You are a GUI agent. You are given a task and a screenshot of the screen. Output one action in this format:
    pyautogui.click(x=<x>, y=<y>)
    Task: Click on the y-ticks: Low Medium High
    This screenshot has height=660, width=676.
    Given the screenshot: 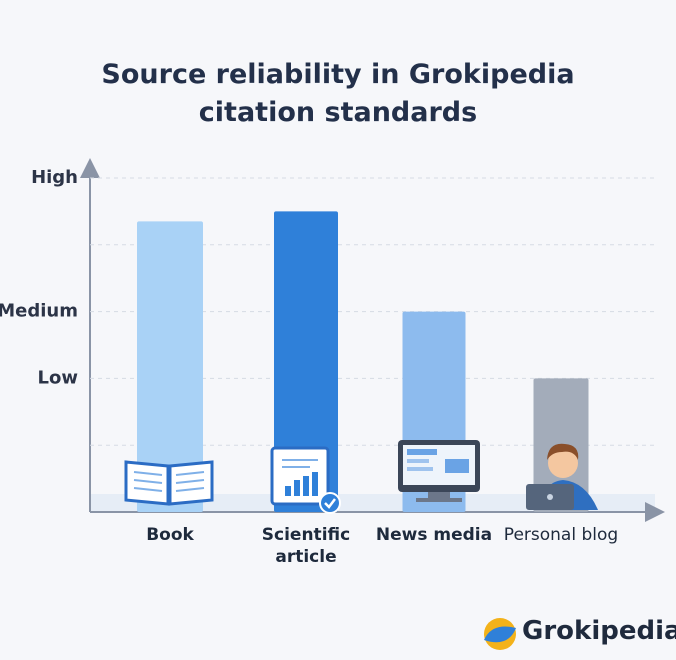 What is the action you would take?
    pyautogui.click(x=39, y=277)
    